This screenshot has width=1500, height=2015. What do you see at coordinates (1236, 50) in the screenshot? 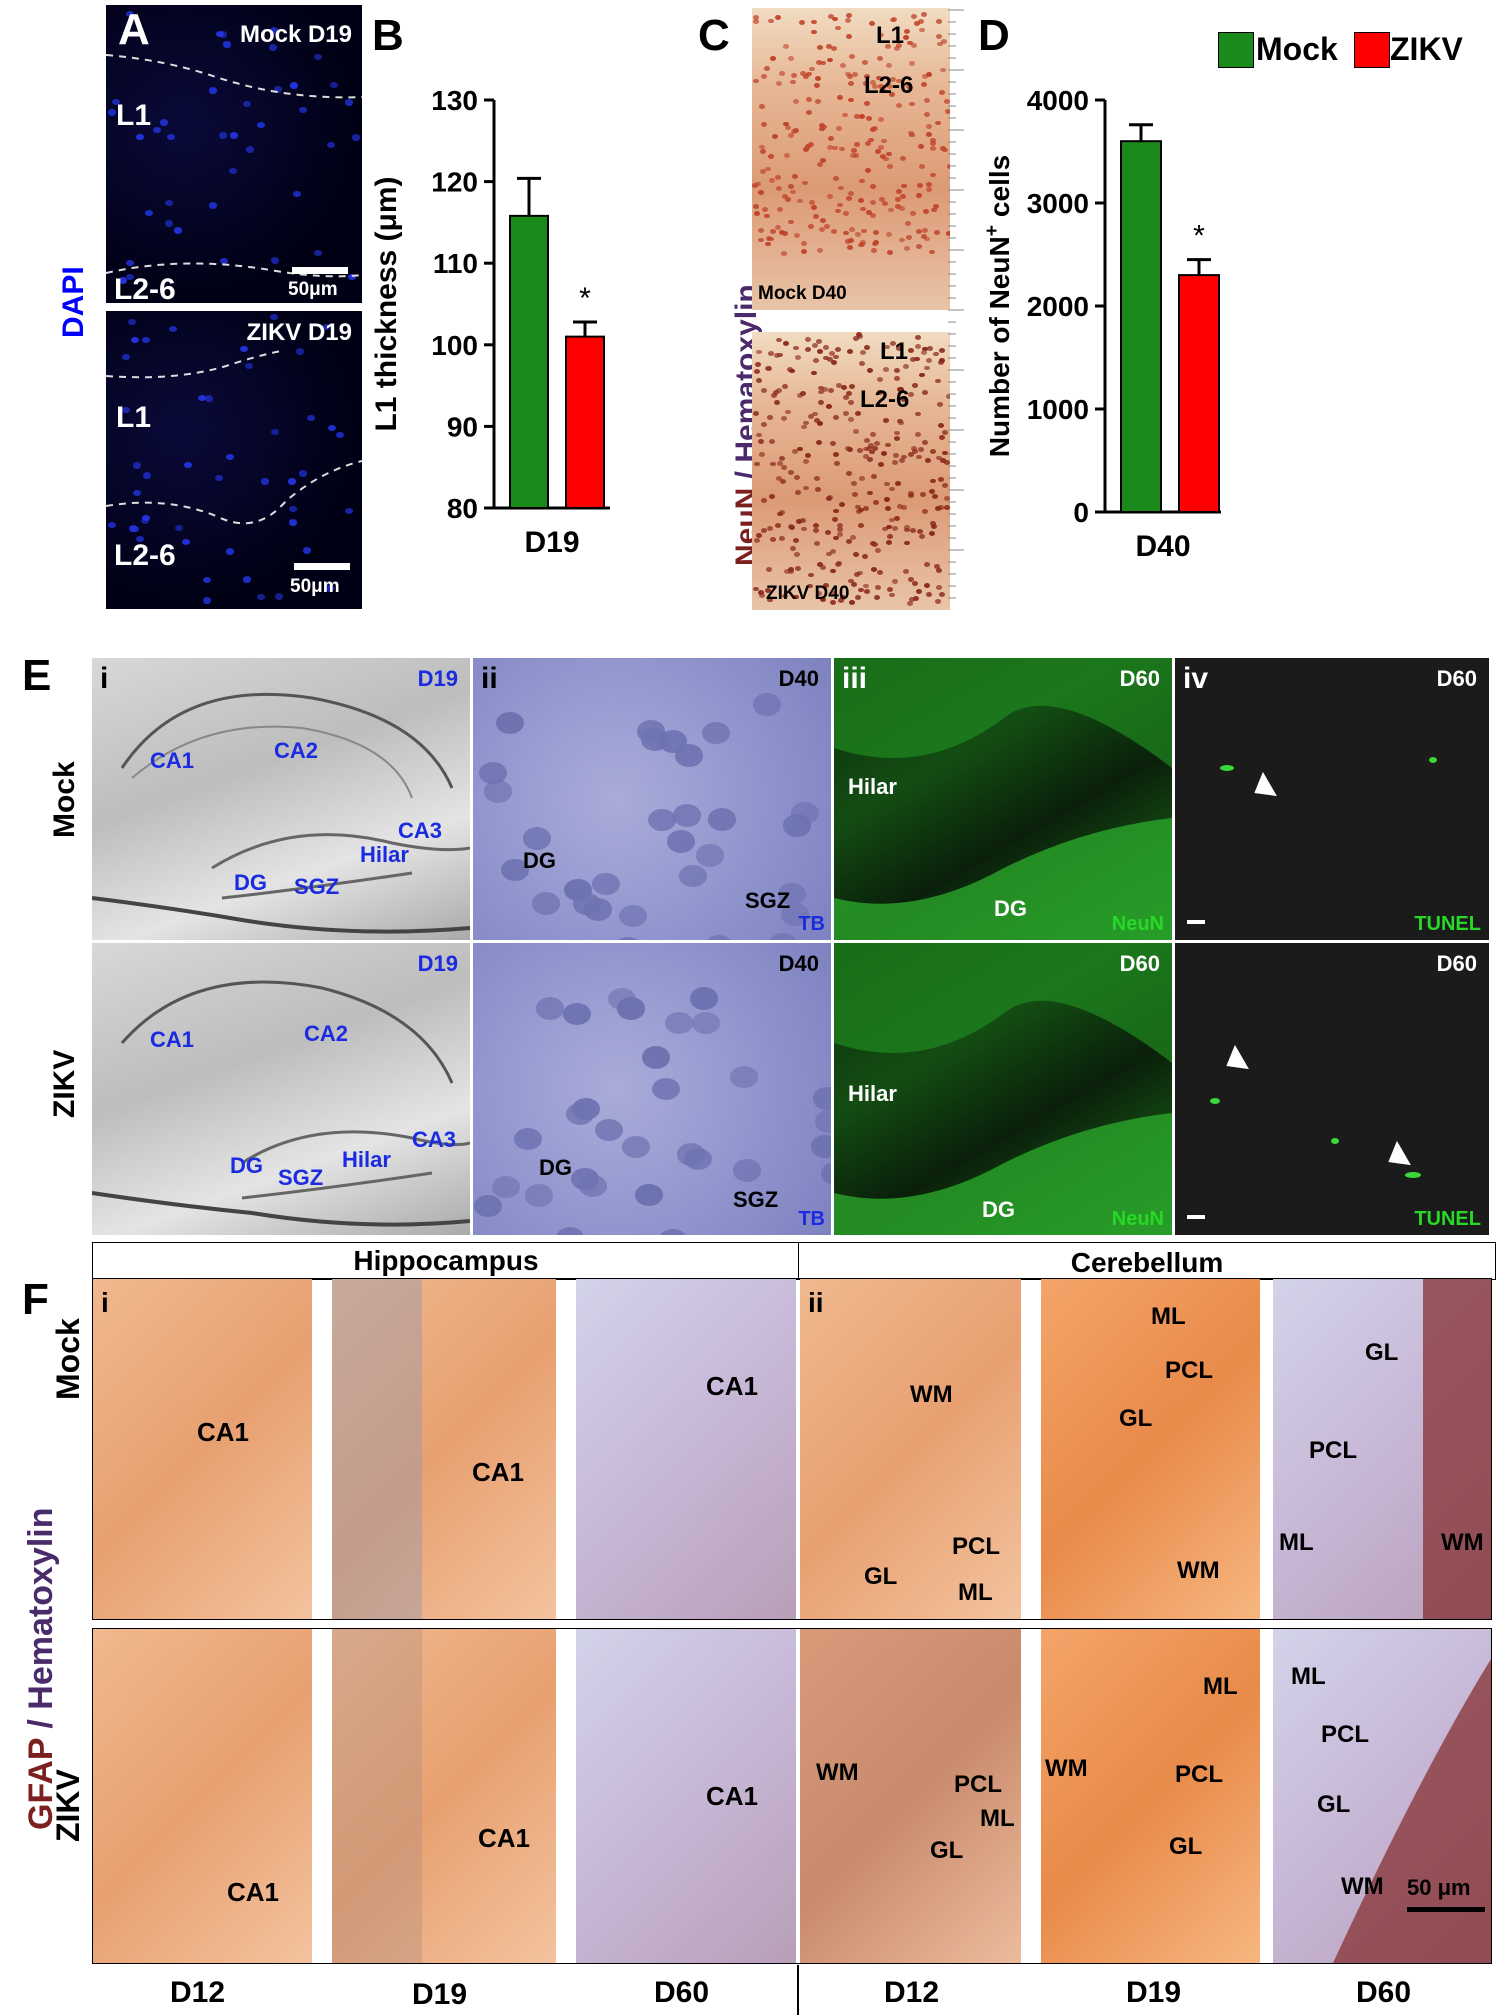
I see `legend-swatch-mock` at bounding box center [1236, 50].